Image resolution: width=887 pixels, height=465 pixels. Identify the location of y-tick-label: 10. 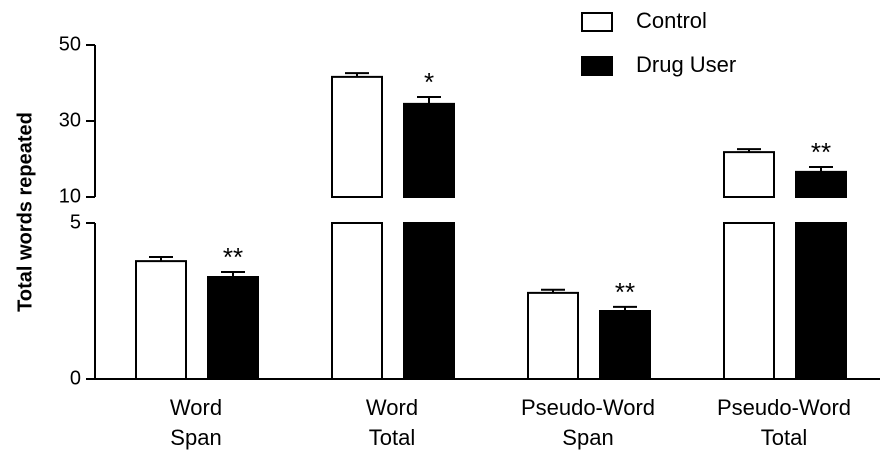
(70, 196).